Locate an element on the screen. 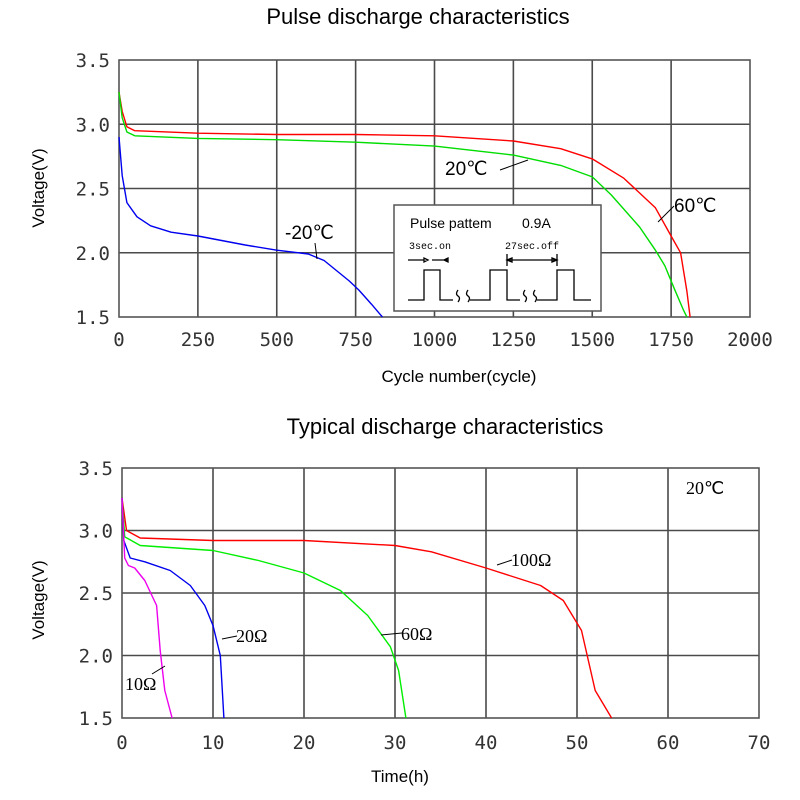 Image resolution: width=800 pixels, height=800 pixels. off-duration-arrows is located at coordinates (532, 260).